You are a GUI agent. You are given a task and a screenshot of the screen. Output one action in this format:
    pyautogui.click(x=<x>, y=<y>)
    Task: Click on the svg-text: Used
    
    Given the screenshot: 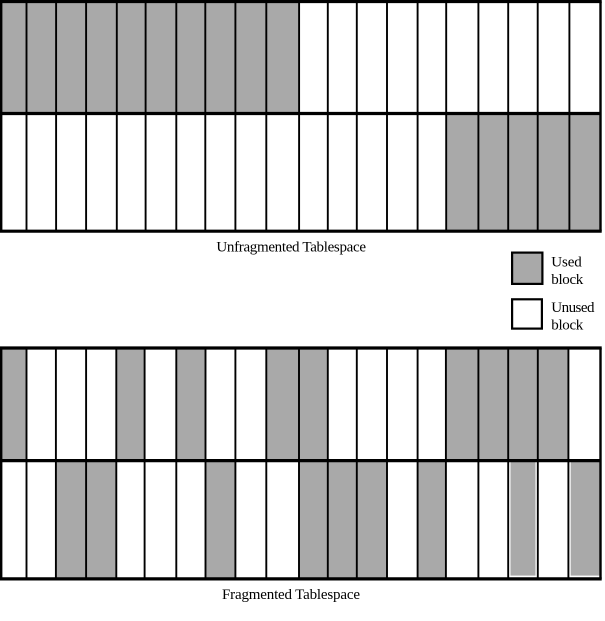 What is the action you would take?
    pyautogui.click(x=566, y=263)
    